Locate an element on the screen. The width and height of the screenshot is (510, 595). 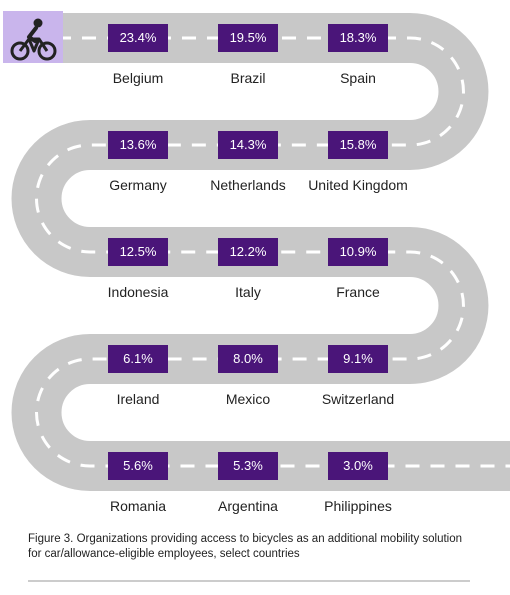
country-label: Ireland is located at coordinates (138, 399).